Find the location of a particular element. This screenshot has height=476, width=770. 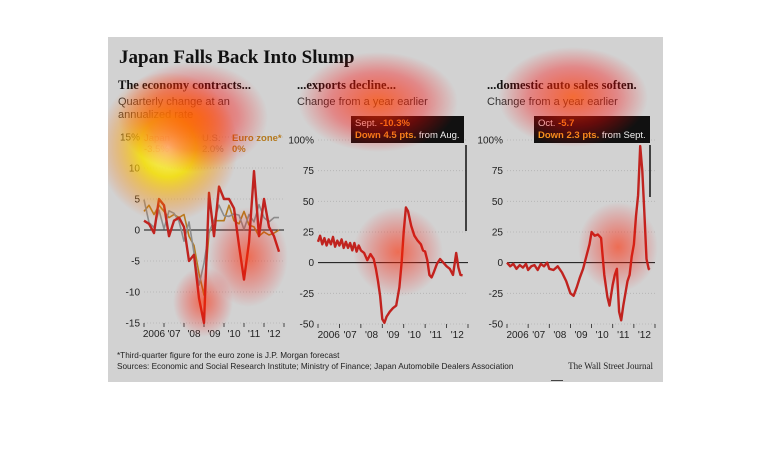

series-line-japan-exports is located at coordinates (389, 265).